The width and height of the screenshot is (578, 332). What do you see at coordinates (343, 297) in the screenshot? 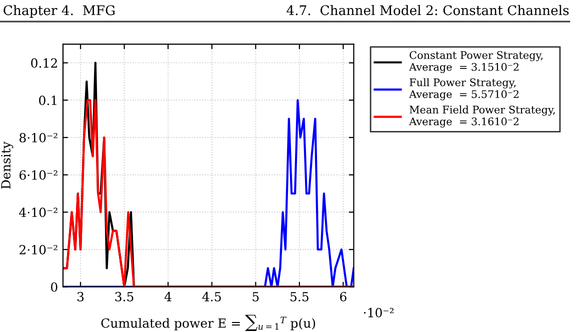
I see `x-tick-label: 6` at bounding box center [343, 297].